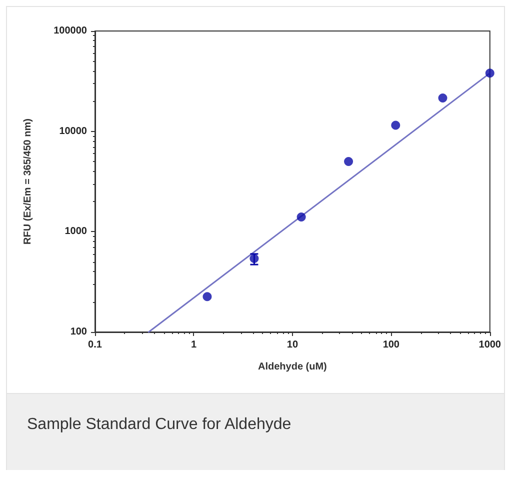  Describe the element at coordinates (79, 332) in the screenshot. I see `y-tick-label: 100` at that location.